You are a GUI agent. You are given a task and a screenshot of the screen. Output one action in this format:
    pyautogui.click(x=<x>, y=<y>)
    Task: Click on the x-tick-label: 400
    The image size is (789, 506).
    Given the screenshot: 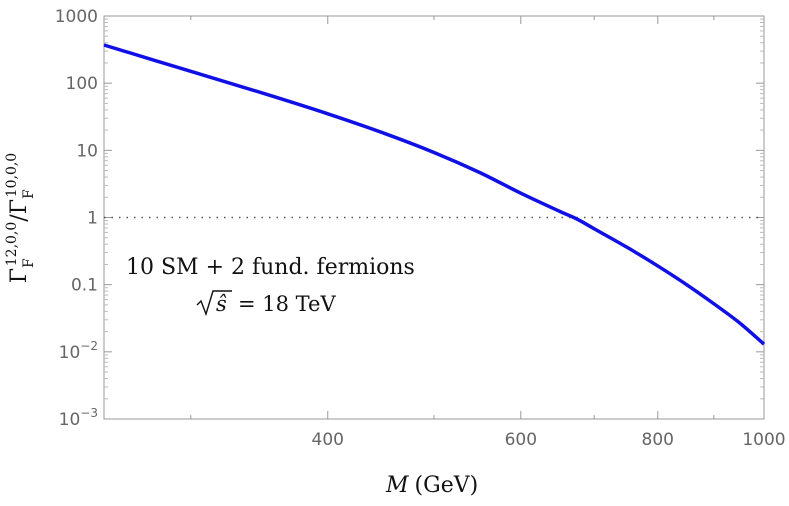 What is the action you would take?
    pyautogui.click(x=328, y=440)
    